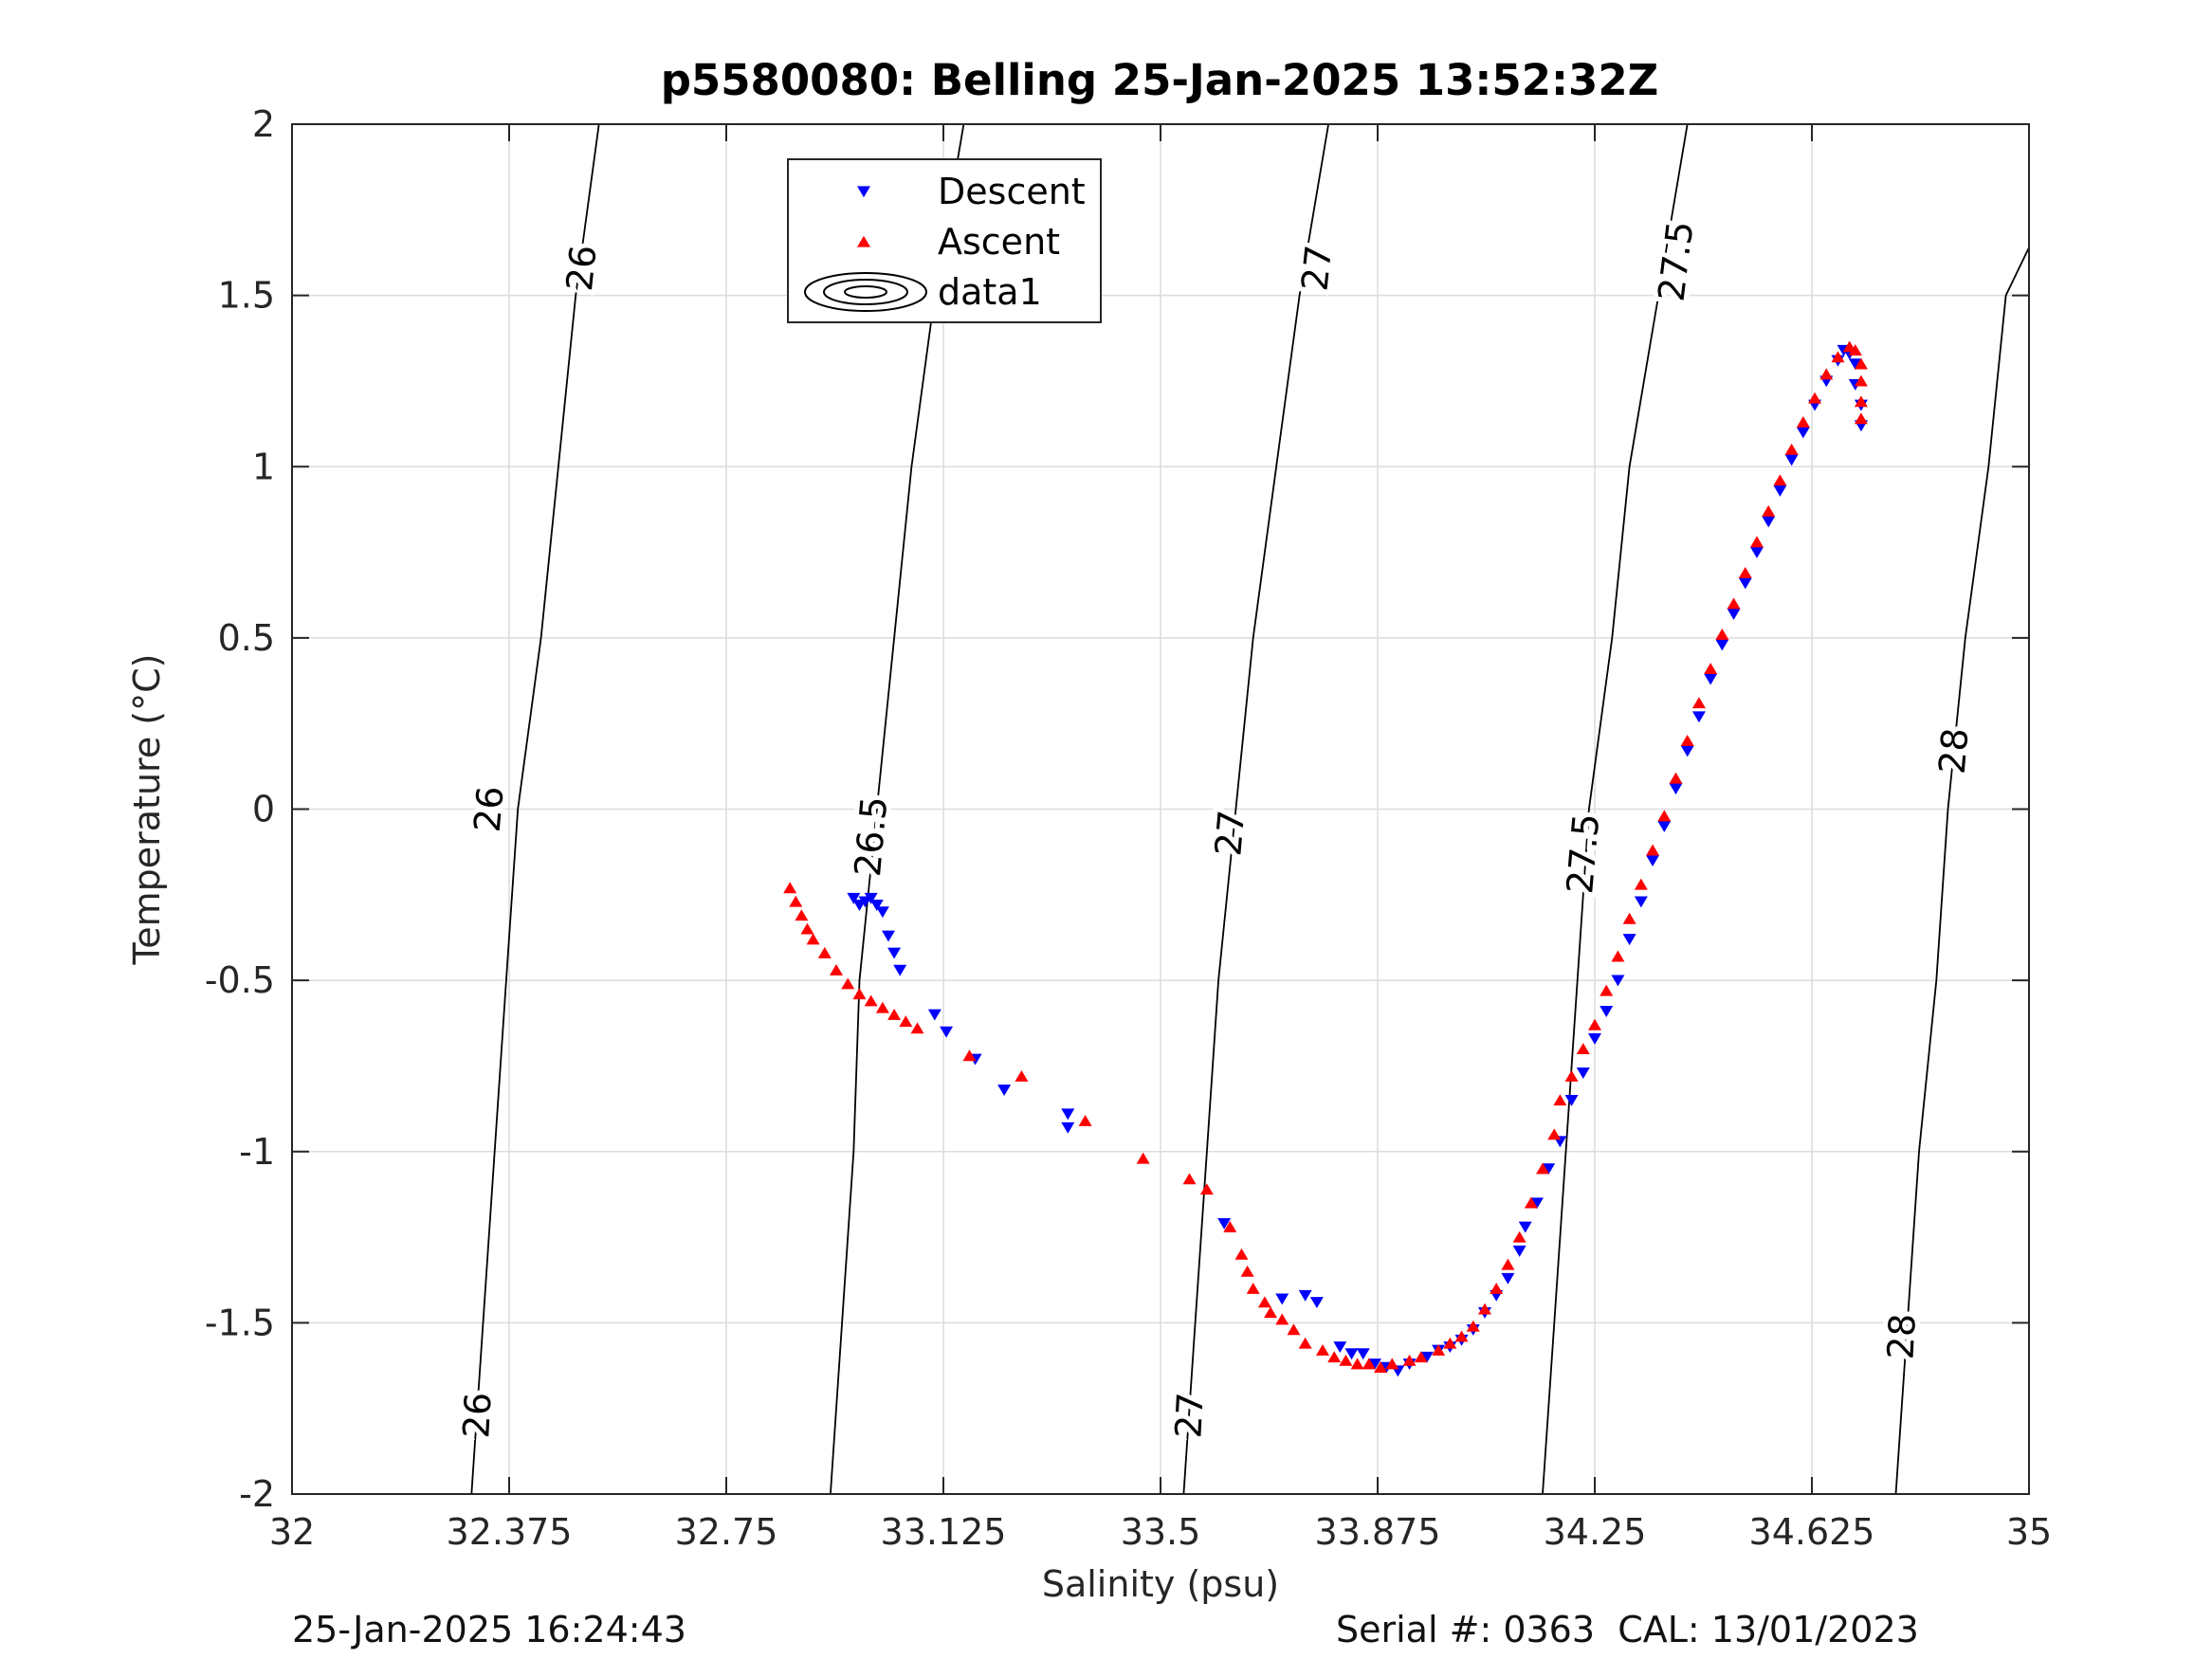 The image size is (2212, 1659). What do you see at coordinates (944, 240) in the screenshot?
I see `legend-box` at bounding box center [944, 240].